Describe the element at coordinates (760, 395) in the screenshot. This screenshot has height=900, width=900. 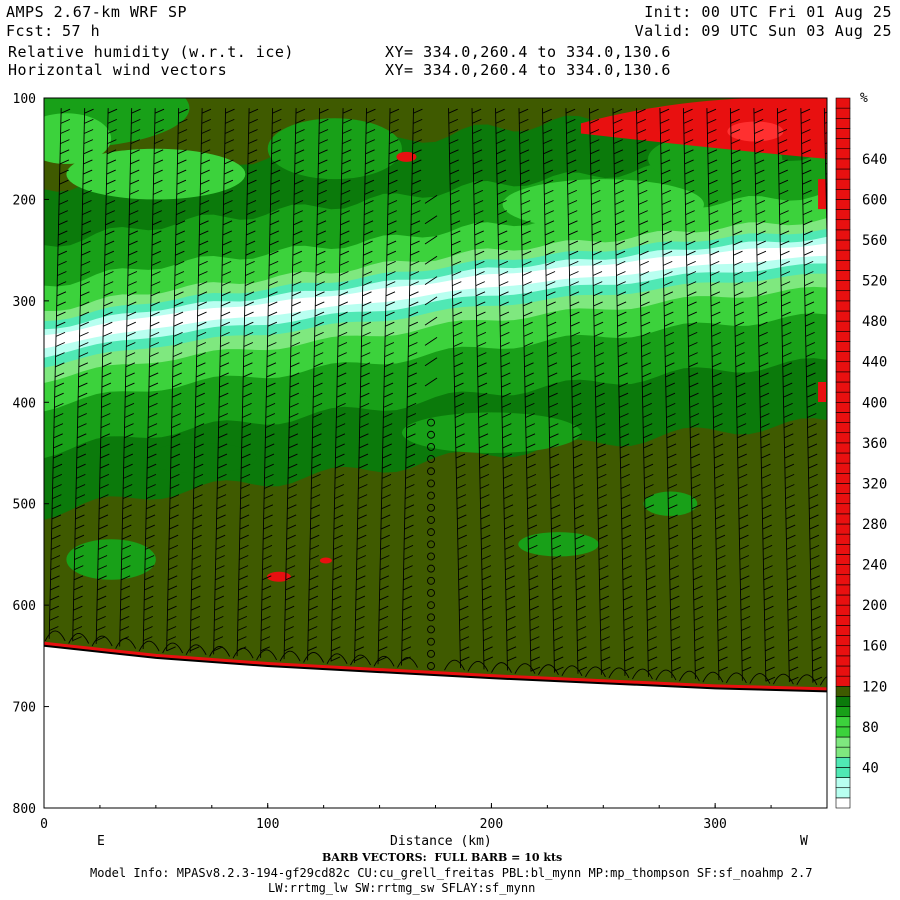
I see `wind-barb-staff` at that location.